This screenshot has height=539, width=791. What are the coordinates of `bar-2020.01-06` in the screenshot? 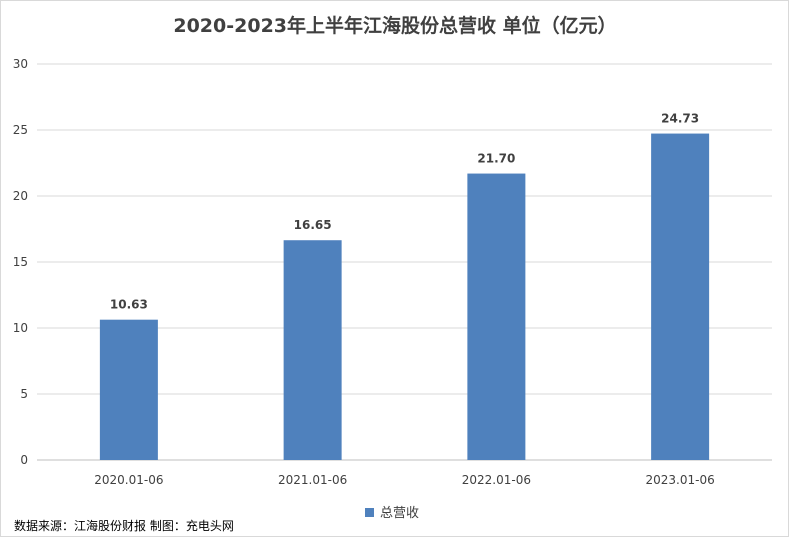 It's located at (128, 389).